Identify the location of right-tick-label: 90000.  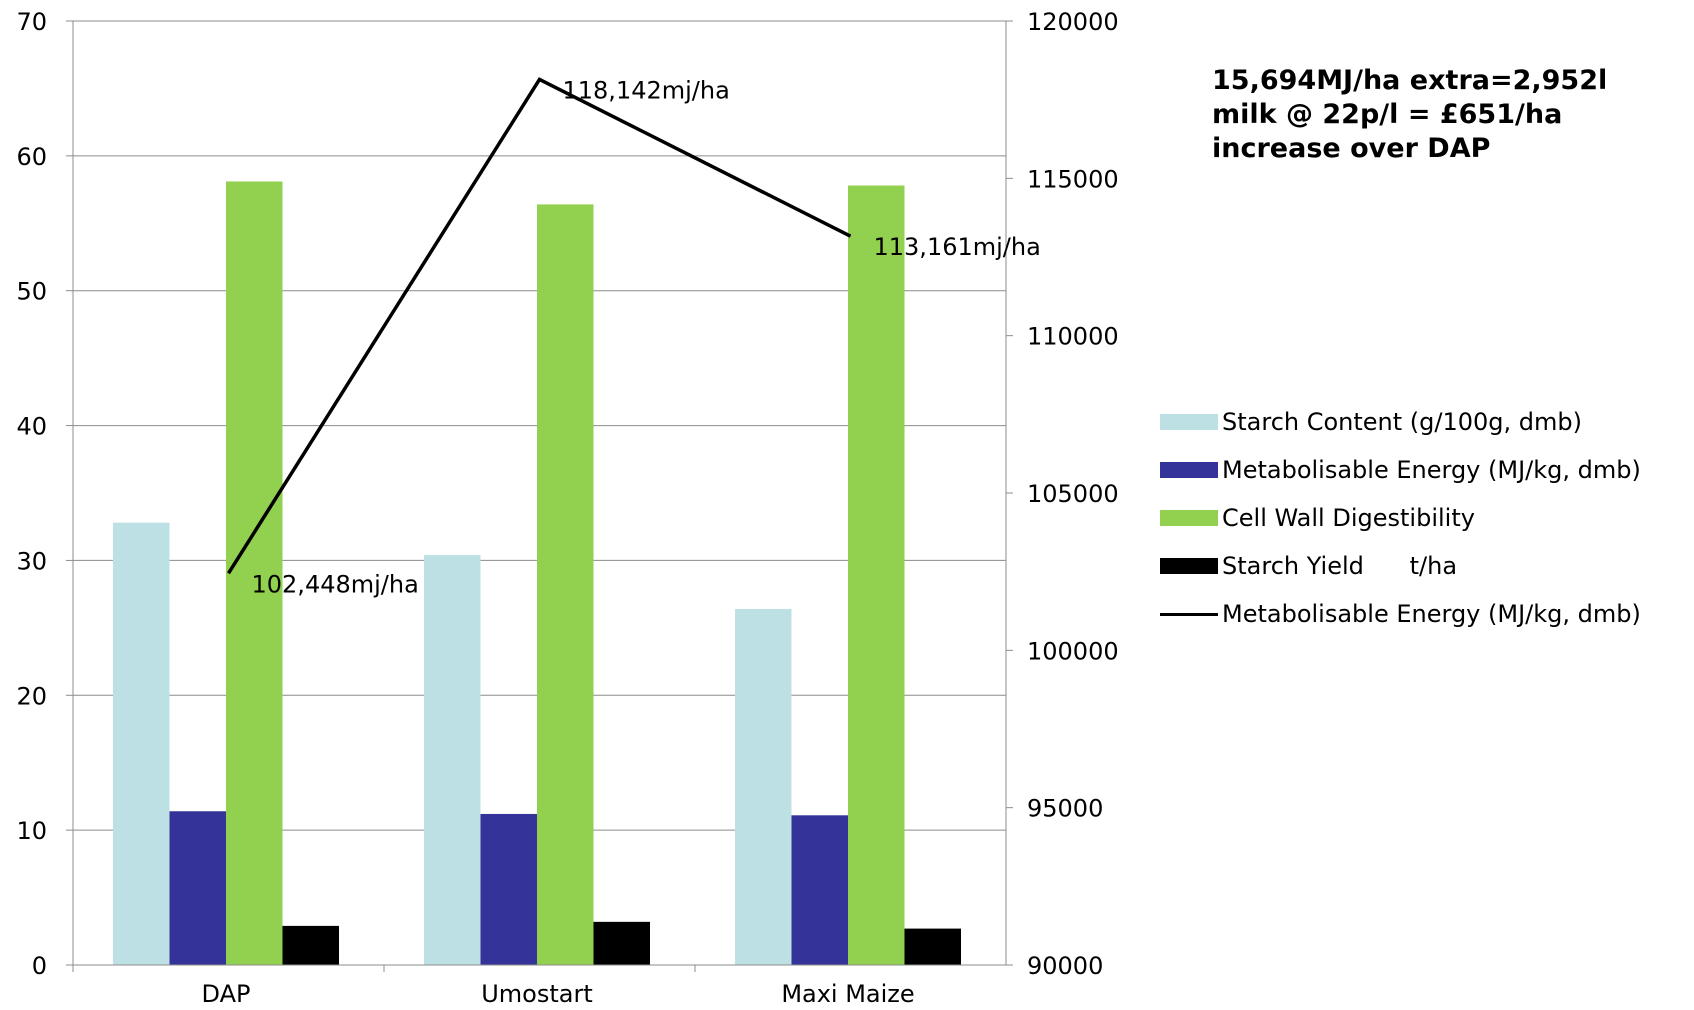
(1065, 966).